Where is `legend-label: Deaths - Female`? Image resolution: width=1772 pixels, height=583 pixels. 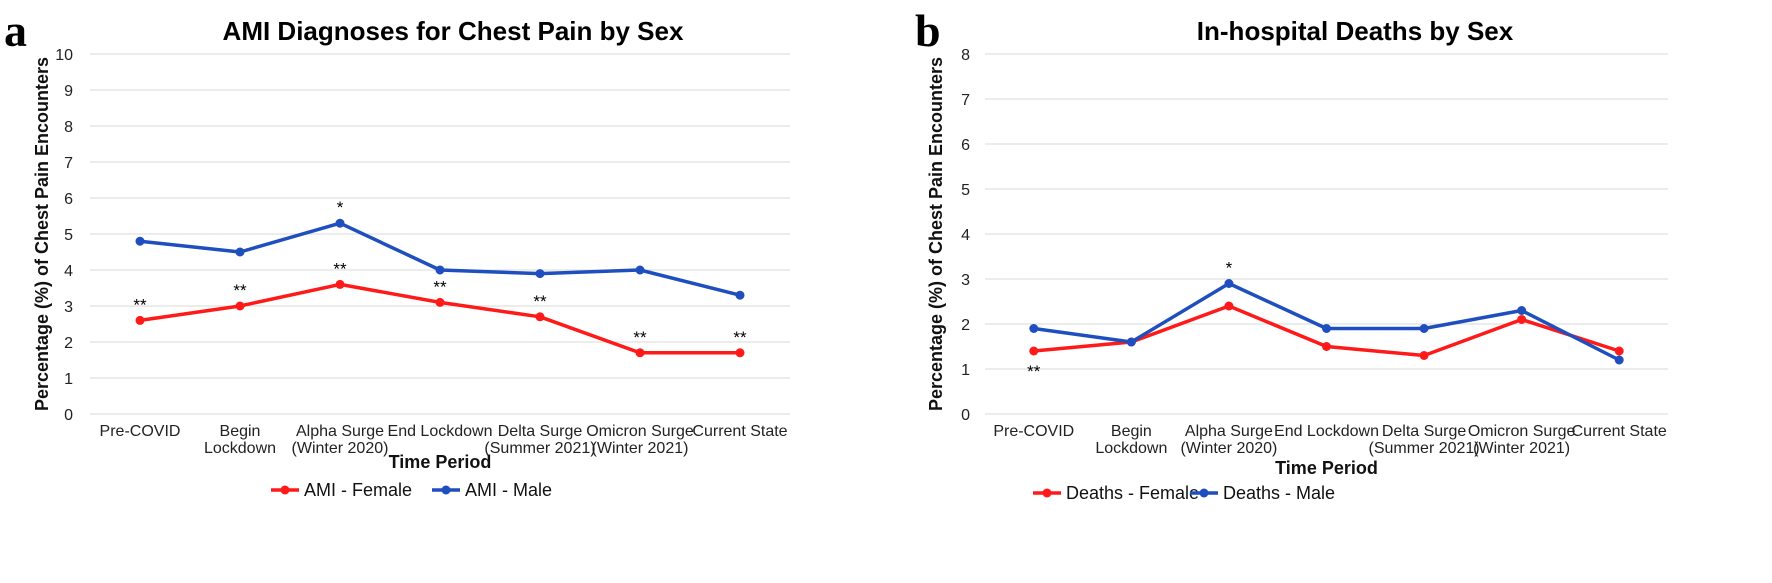 legend-label: Deaths - Female is located at coordinates (1132, 493).